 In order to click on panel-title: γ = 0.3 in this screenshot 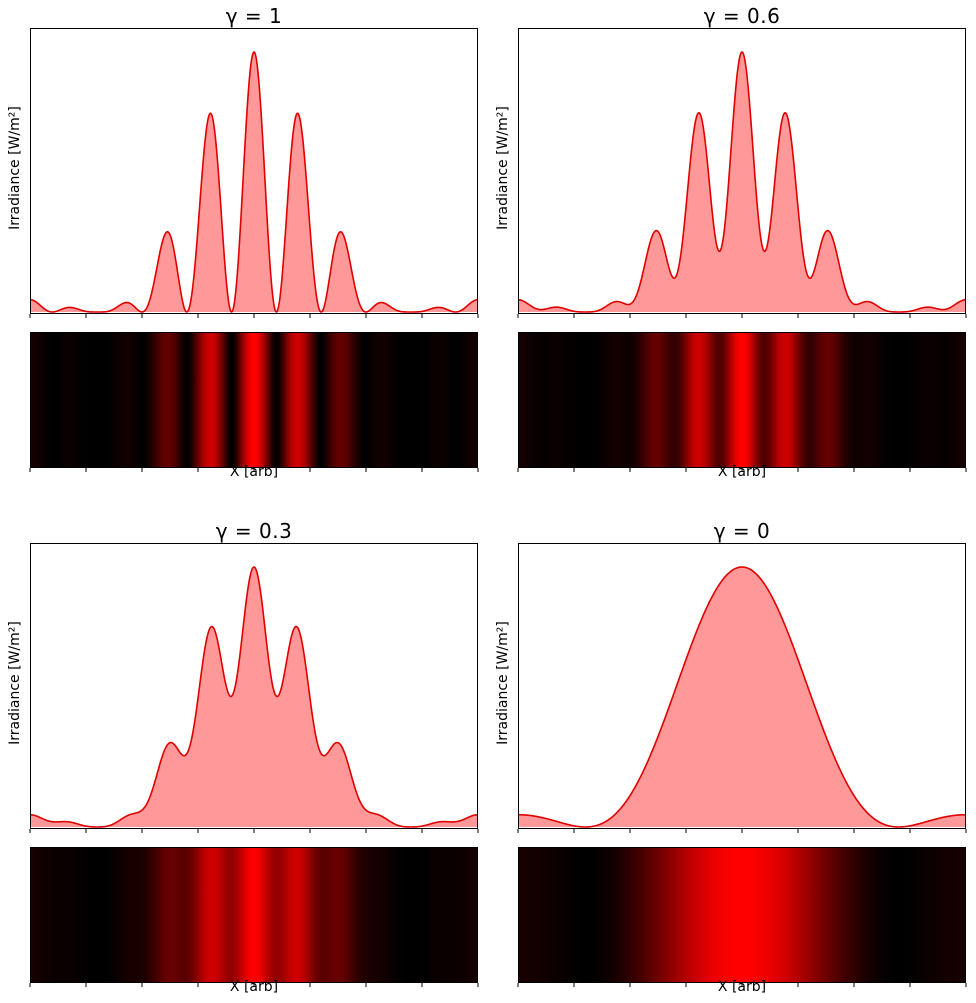, I will do `click(254, 531)`.